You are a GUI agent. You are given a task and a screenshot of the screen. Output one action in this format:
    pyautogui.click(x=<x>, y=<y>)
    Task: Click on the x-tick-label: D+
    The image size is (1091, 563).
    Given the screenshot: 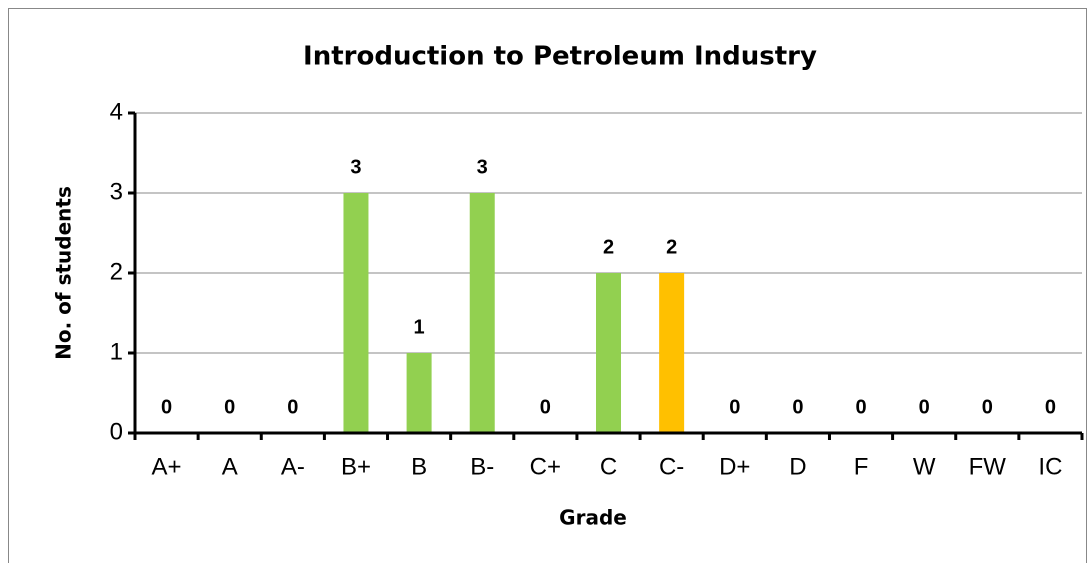 What is the action you would take?
    pyautogui.click(x=734, y=466)
    